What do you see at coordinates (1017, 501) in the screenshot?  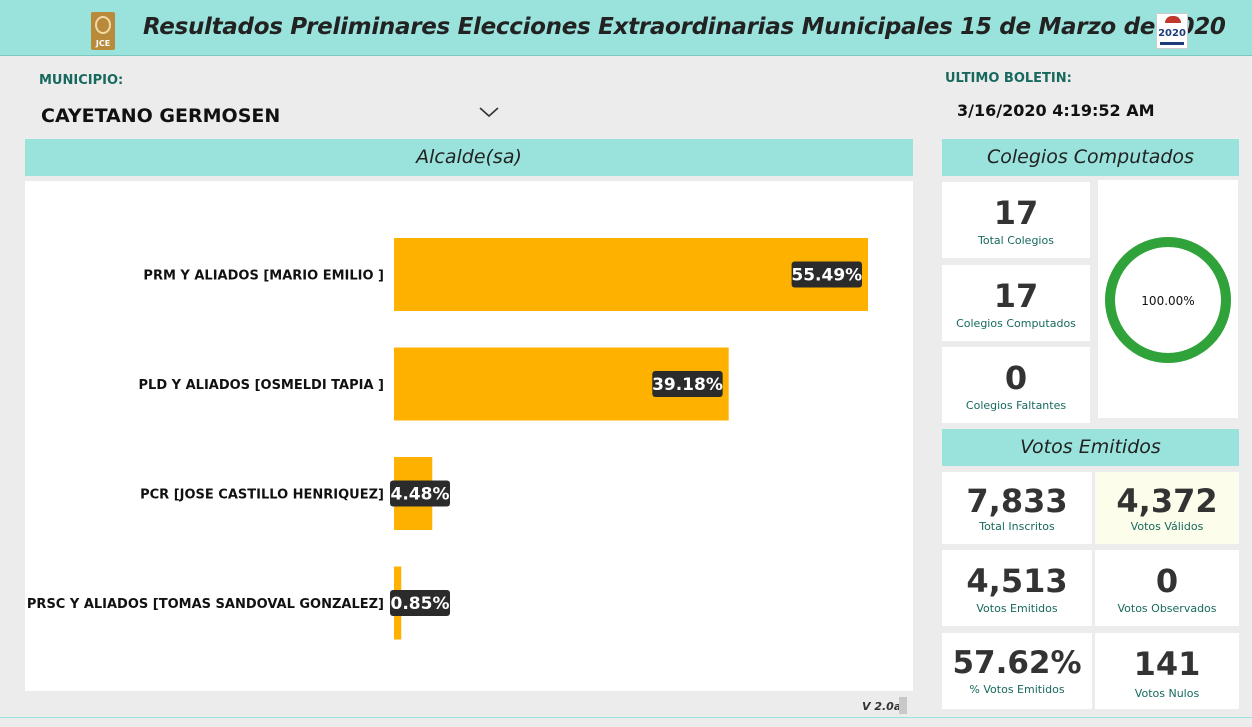 I see `total-inscritos-value: 7,833` at bounding box center [1017, 501].